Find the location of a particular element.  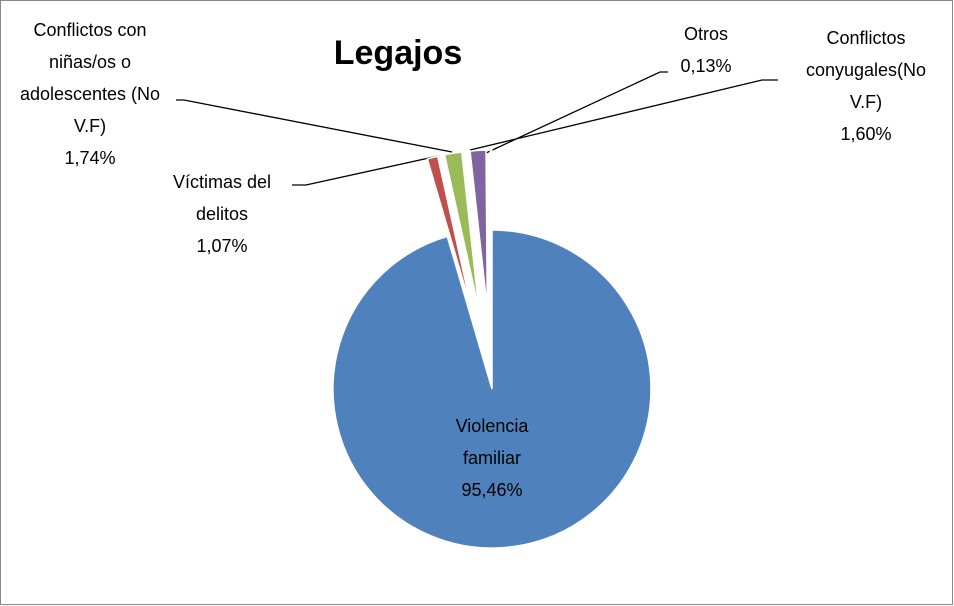

slice-label: Otros 0,13% is located at coordinates (706, 50).